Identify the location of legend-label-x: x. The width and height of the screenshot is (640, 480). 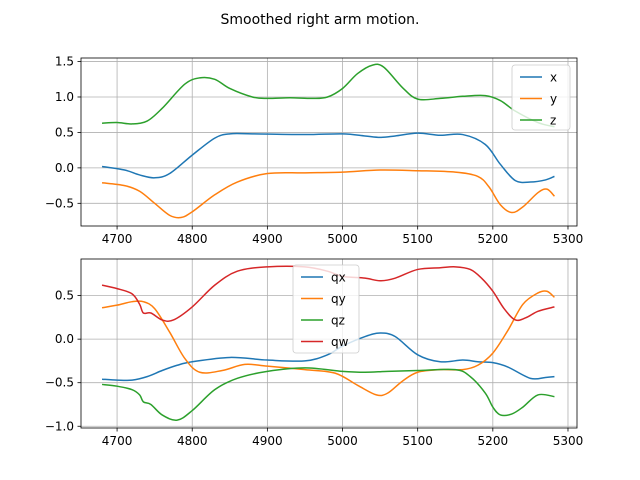
(553, 78).